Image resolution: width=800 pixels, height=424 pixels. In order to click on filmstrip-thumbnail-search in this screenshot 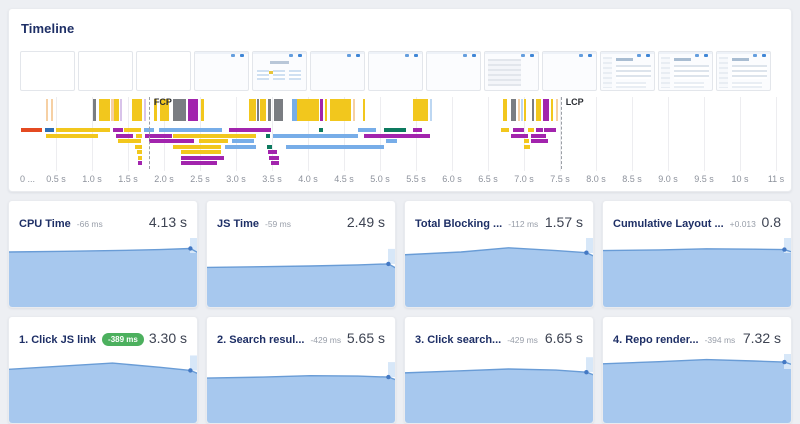, I will do `click(279, 71)`.